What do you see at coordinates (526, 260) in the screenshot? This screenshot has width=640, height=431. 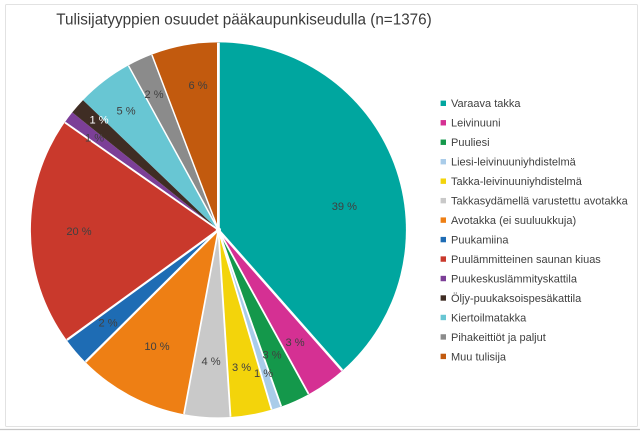 I see `svg-text: Puulämmitteinen saunan kiuas` at bounding box center [526, 260].